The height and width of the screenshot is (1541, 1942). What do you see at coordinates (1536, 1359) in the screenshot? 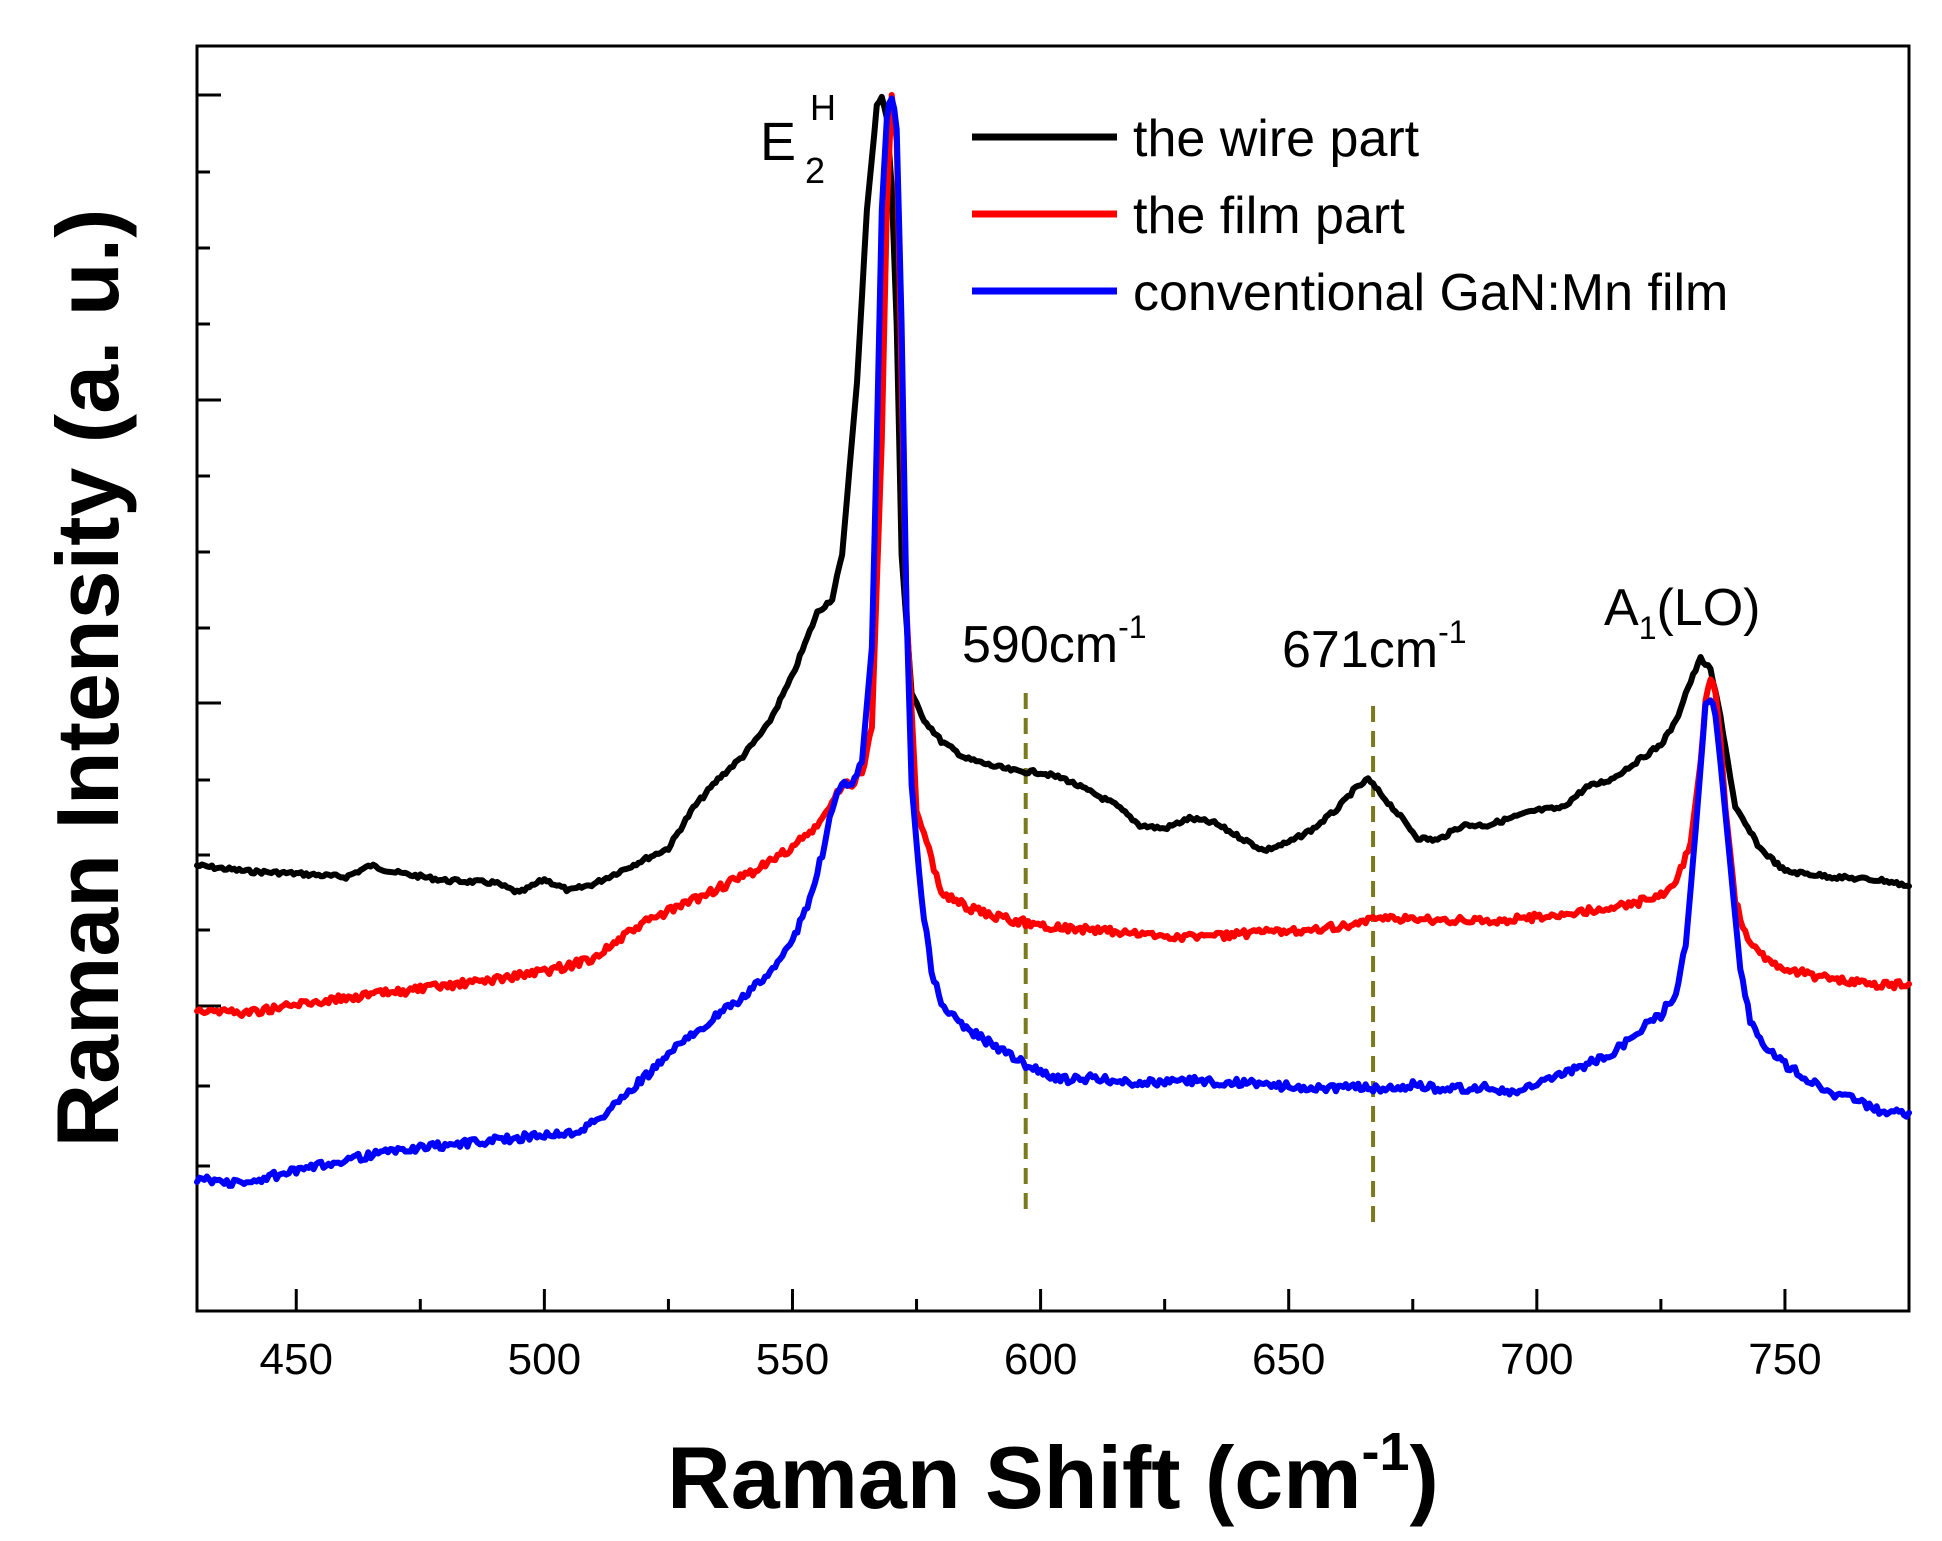
I see `x-tick-label: 700` at bounding box center [1536, 1359].